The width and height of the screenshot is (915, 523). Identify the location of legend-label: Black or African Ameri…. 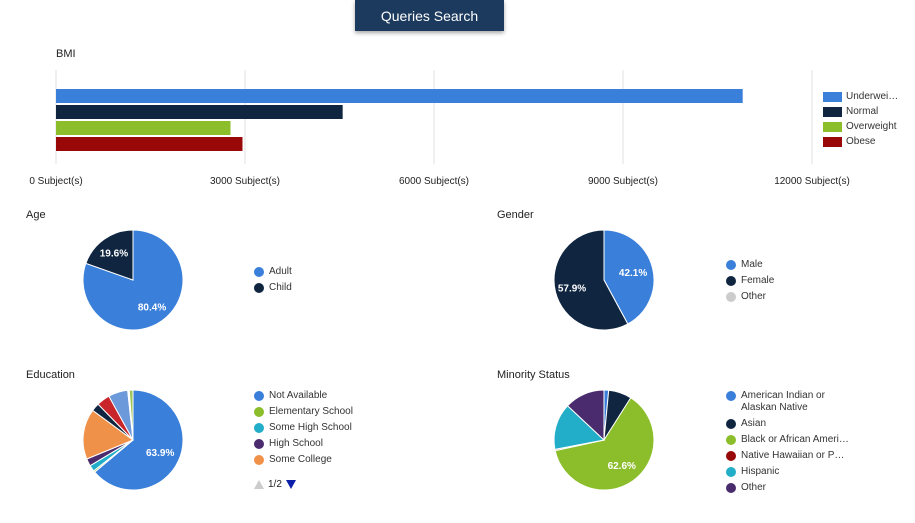
(795, 439).